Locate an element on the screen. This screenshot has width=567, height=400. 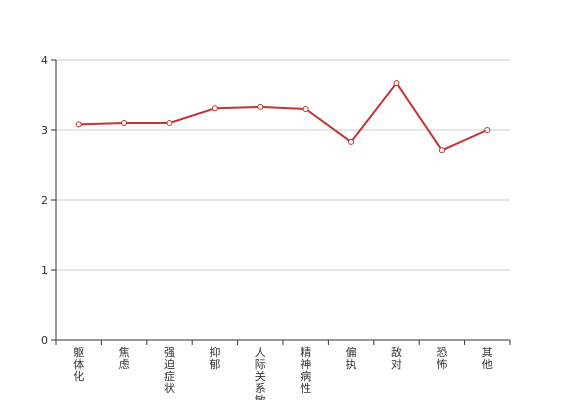
x-tick-label: 其他 is located at coordinates (487, 358).